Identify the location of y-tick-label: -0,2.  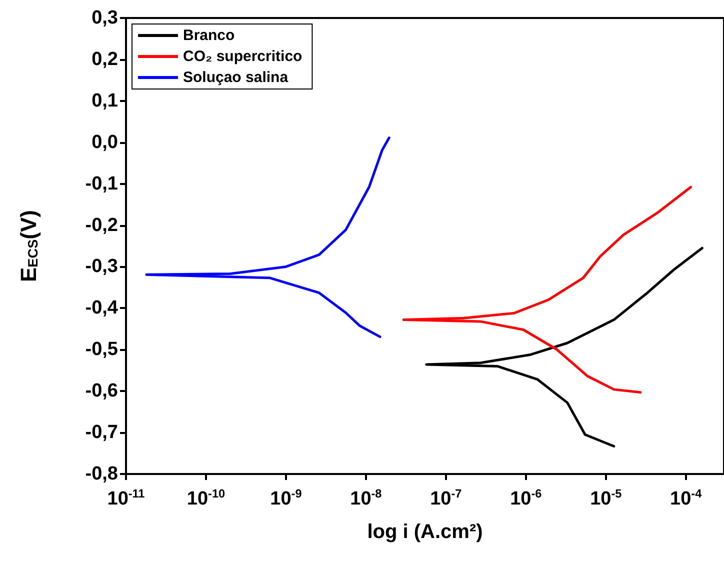
(101, 225).